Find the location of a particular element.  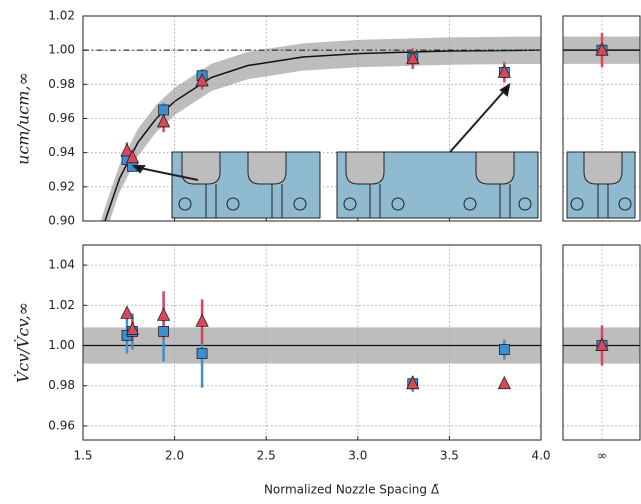

x-tick-label: 3.5 is located at coordinates (449, 456).